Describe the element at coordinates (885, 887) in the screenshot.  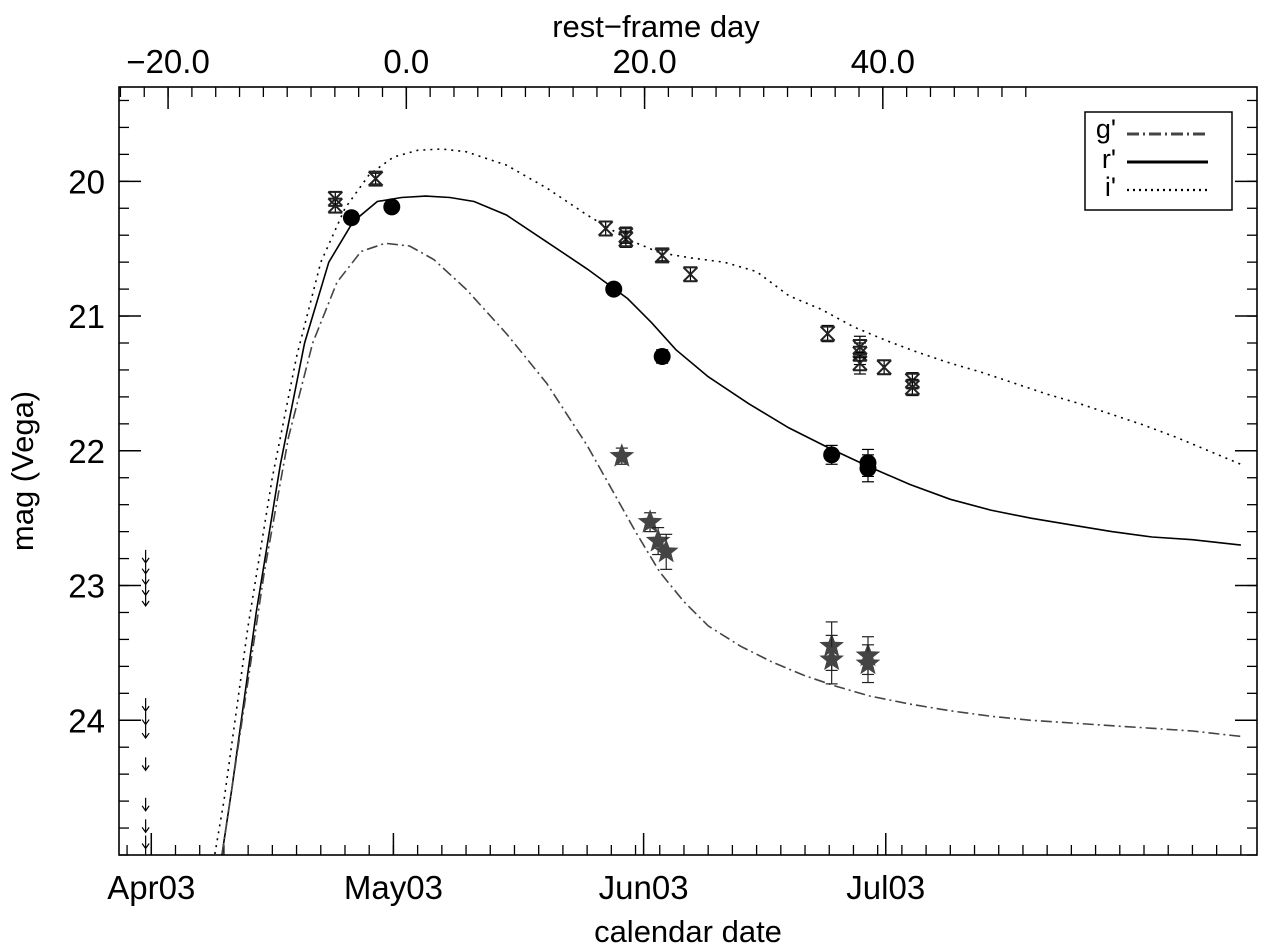
I see `x-tick-label: Jul03` at that location.